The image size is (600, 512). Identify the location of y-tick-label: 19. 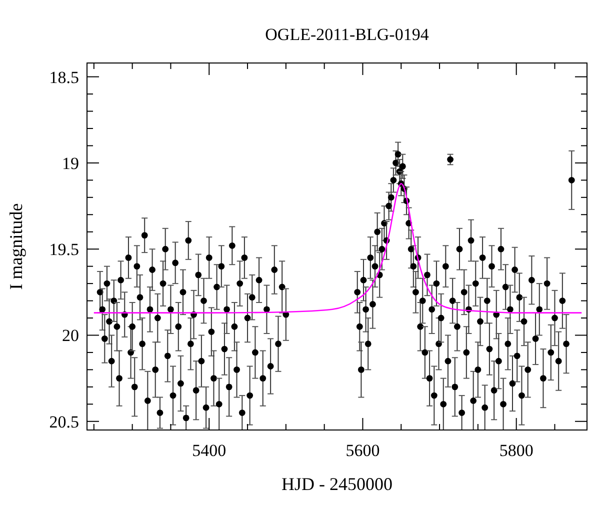
(70, 163).